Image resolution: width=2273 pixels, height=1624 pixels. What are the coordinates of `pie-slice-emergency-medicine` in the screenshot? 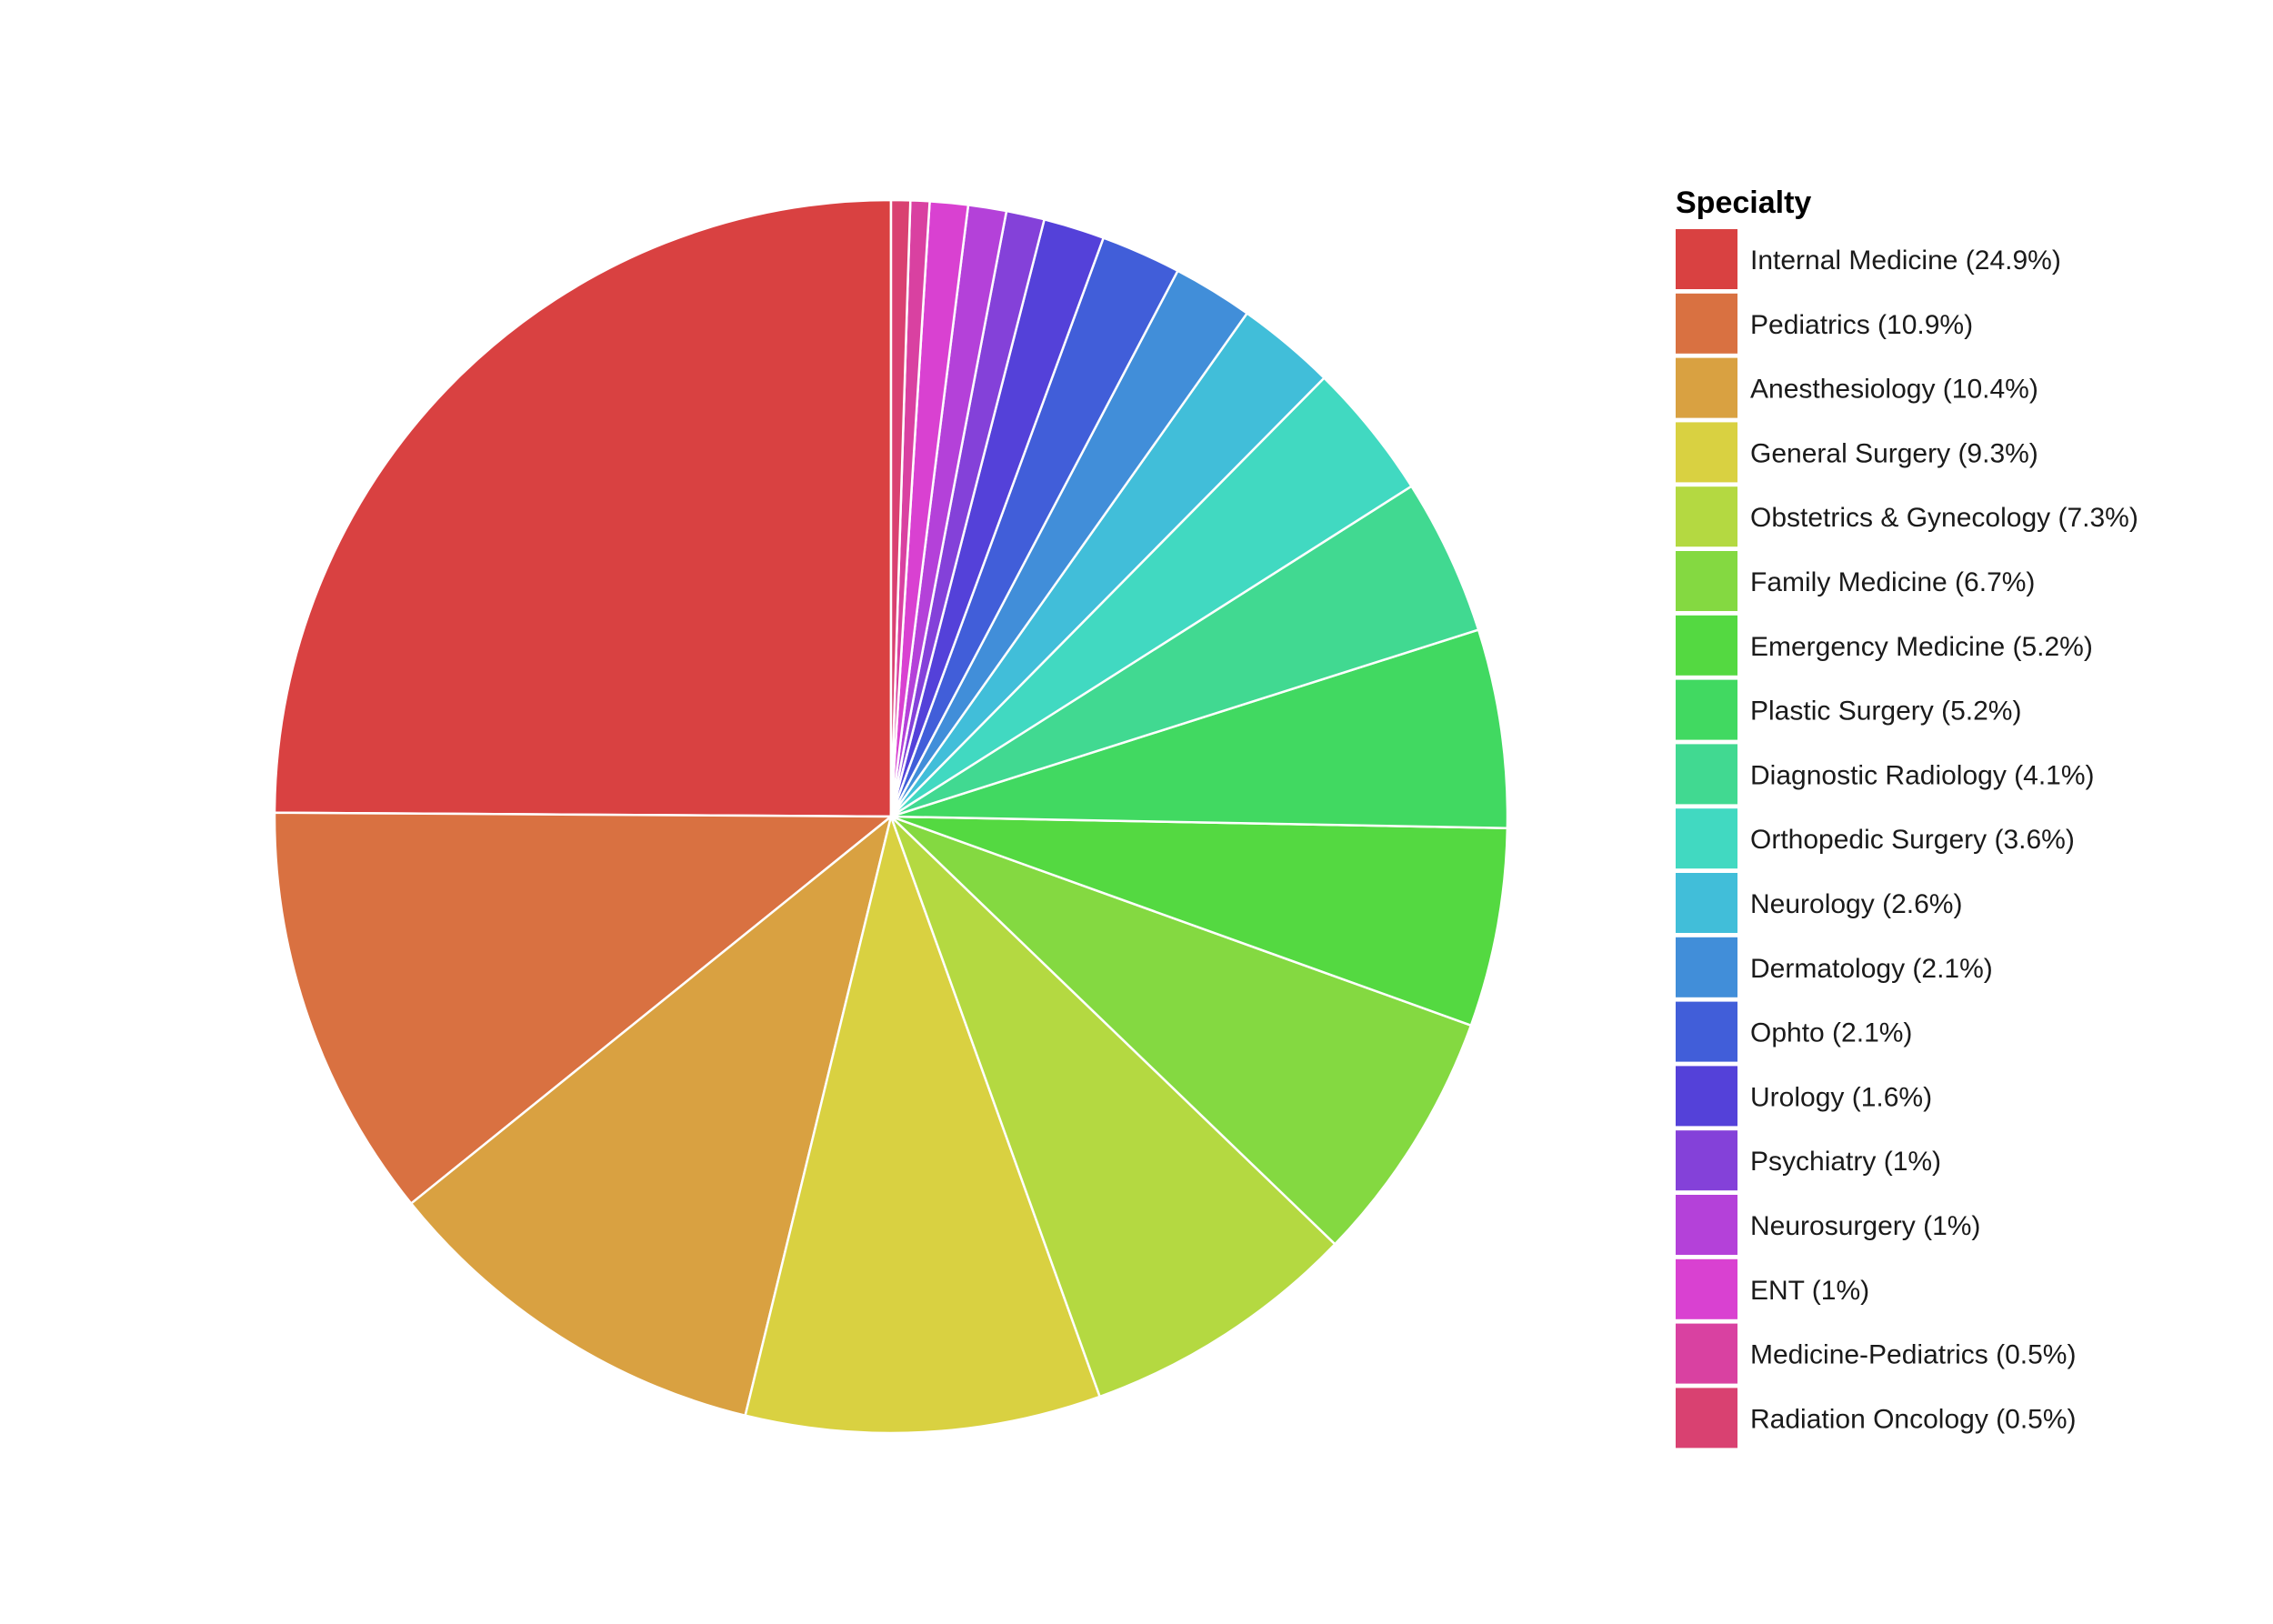 It's located at (1199, 921).